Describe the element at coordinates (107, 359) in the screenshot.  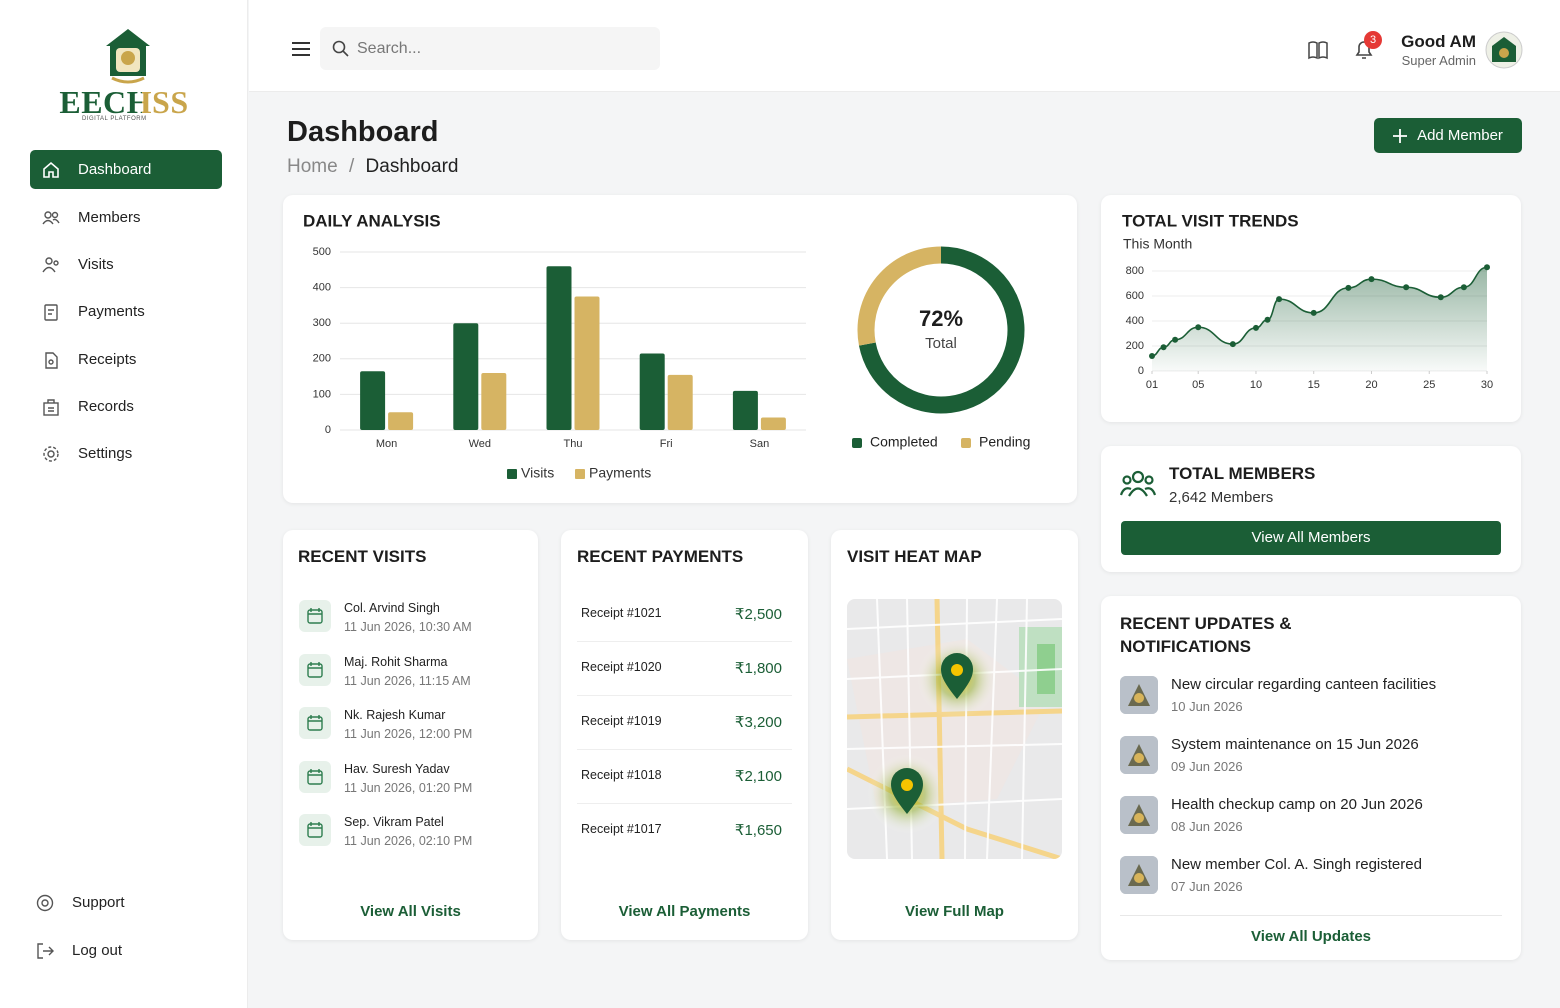
I see `nav-label: Receipts` at that location.